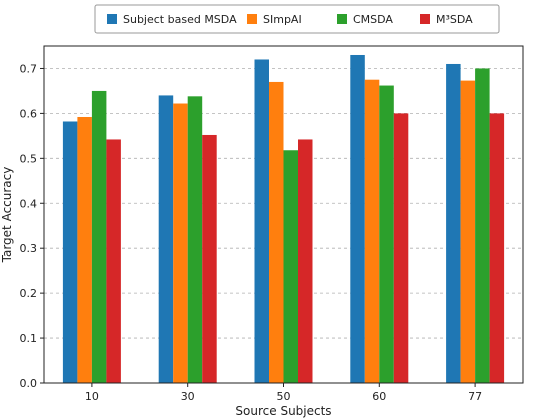  What do you see at coordinates (373, 19) in the screenshot?
I see `legend-entry: CMSDA` at bounding box center [373, 19].